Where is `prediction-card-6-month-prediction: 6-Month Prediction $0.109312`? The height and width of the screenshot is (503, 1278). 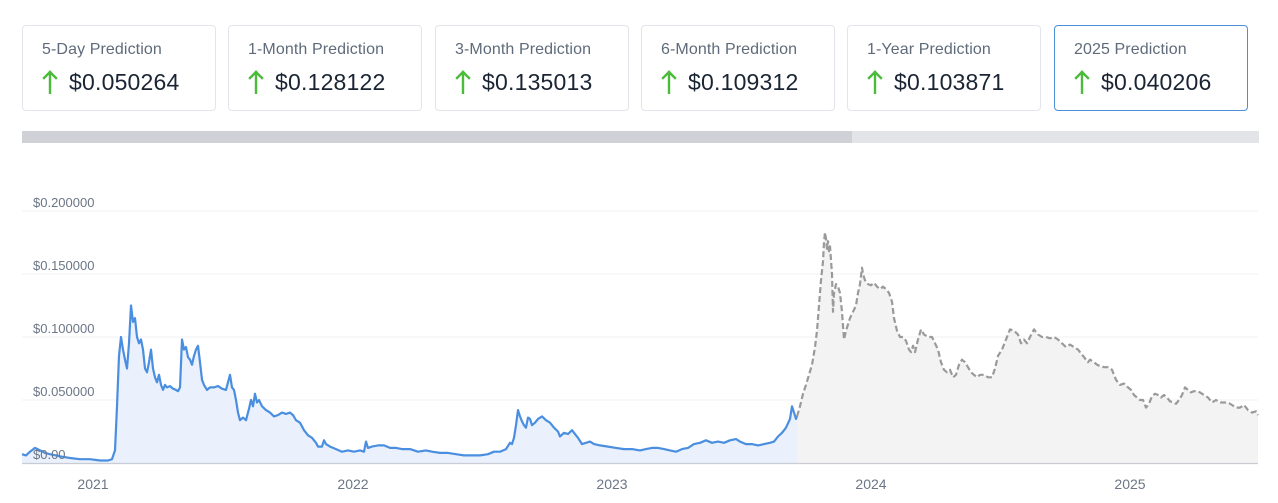 prediction-card-6-month-prediction: 6-Month Prediction $0.109312 is located at coordinates (738, 68).